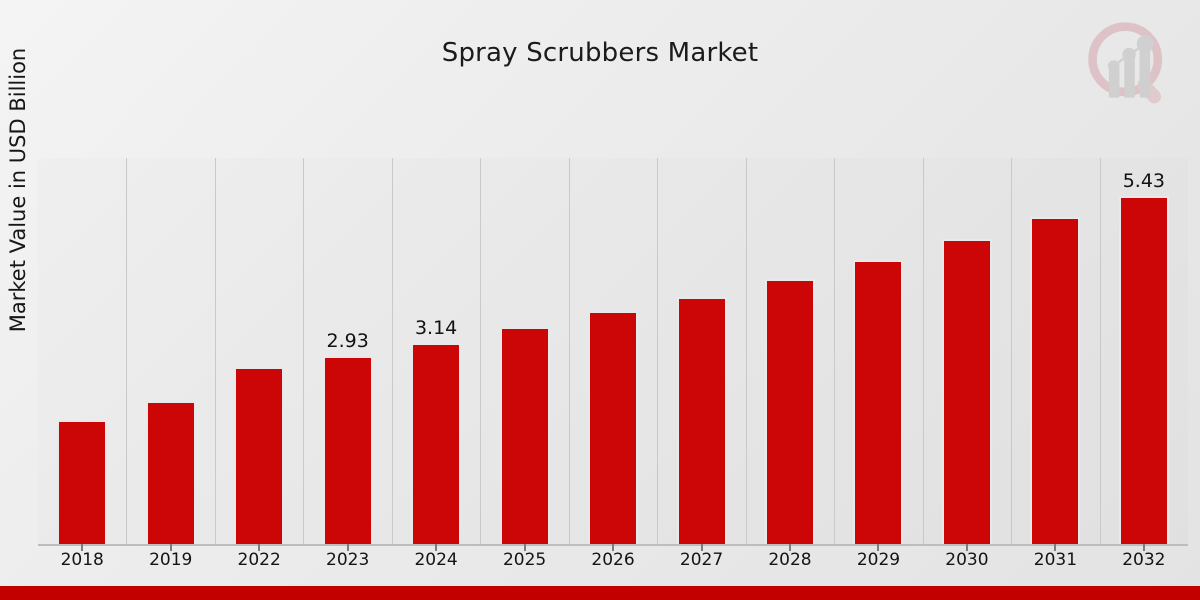  I want to click on bar-2029, so click(878, 401).